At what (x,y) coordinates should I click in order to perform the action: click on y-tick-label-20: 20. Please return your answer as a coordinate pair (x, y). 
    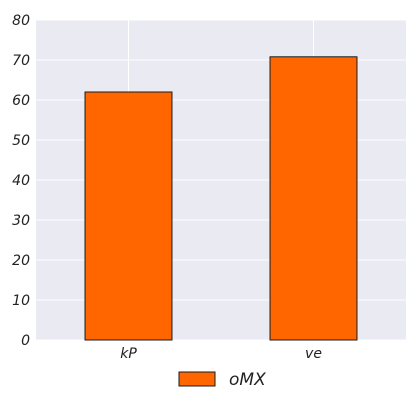
    Looking at the image, I should click on (21, 261).